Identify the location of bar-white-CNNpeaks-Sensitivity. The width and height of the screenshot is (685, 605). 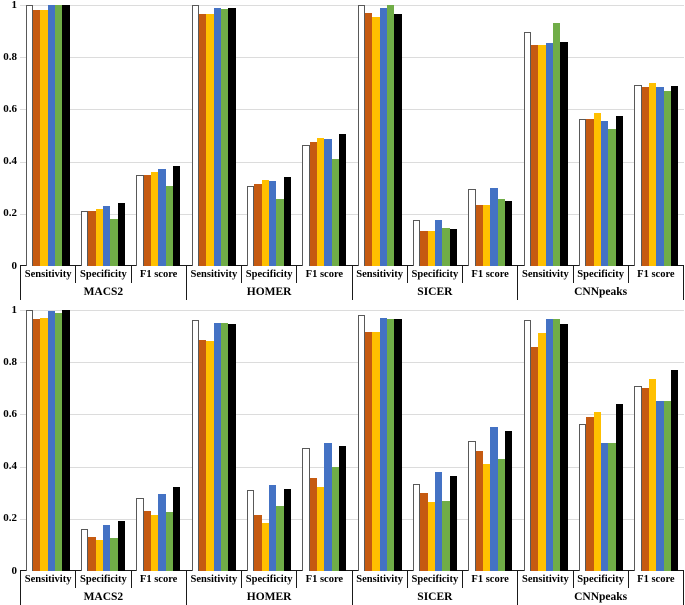
(527, 445).